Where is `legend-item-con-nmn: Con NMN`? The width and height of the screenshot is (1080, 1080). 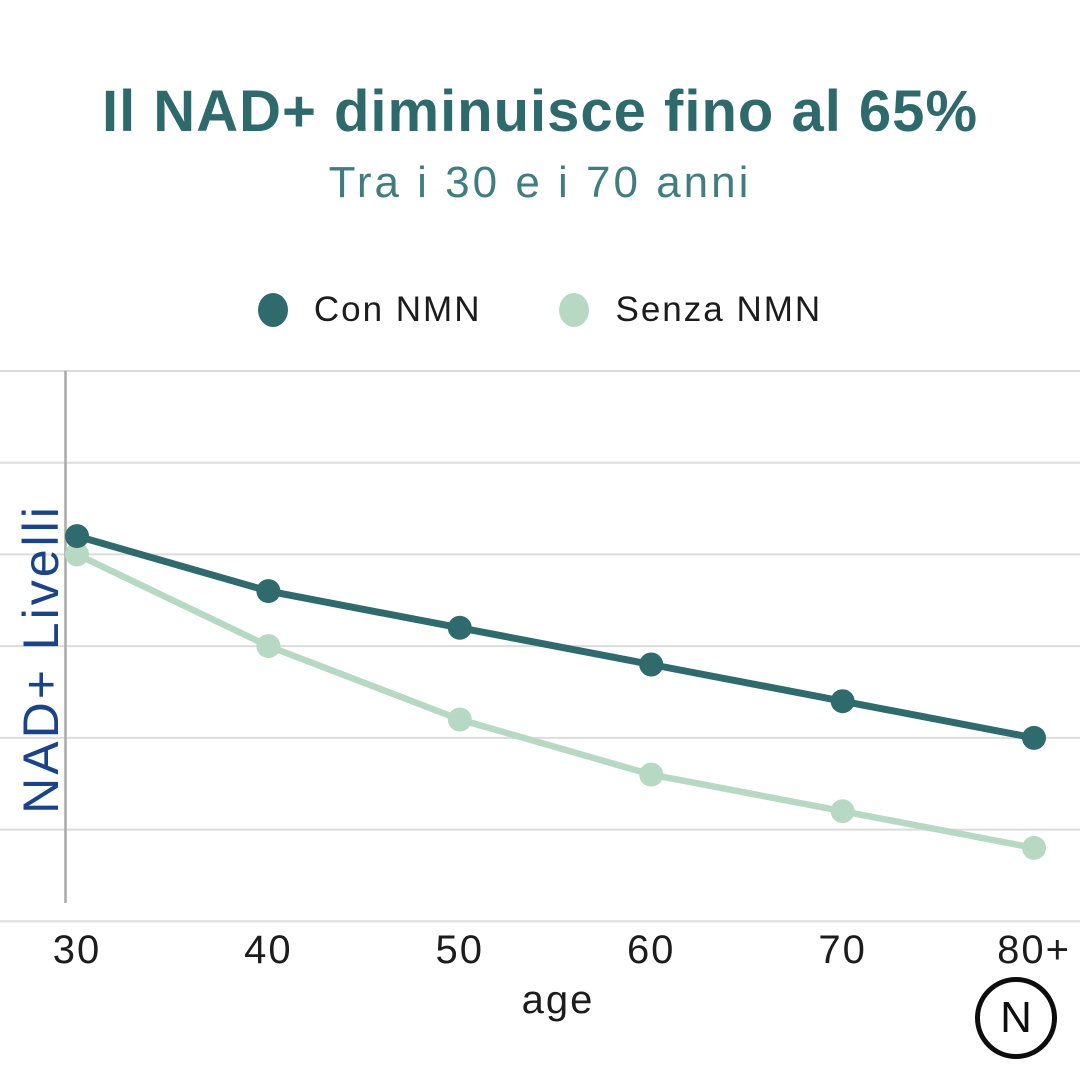 legend-item-con-nmn: Con NMN is located at coordinates (369, 310).